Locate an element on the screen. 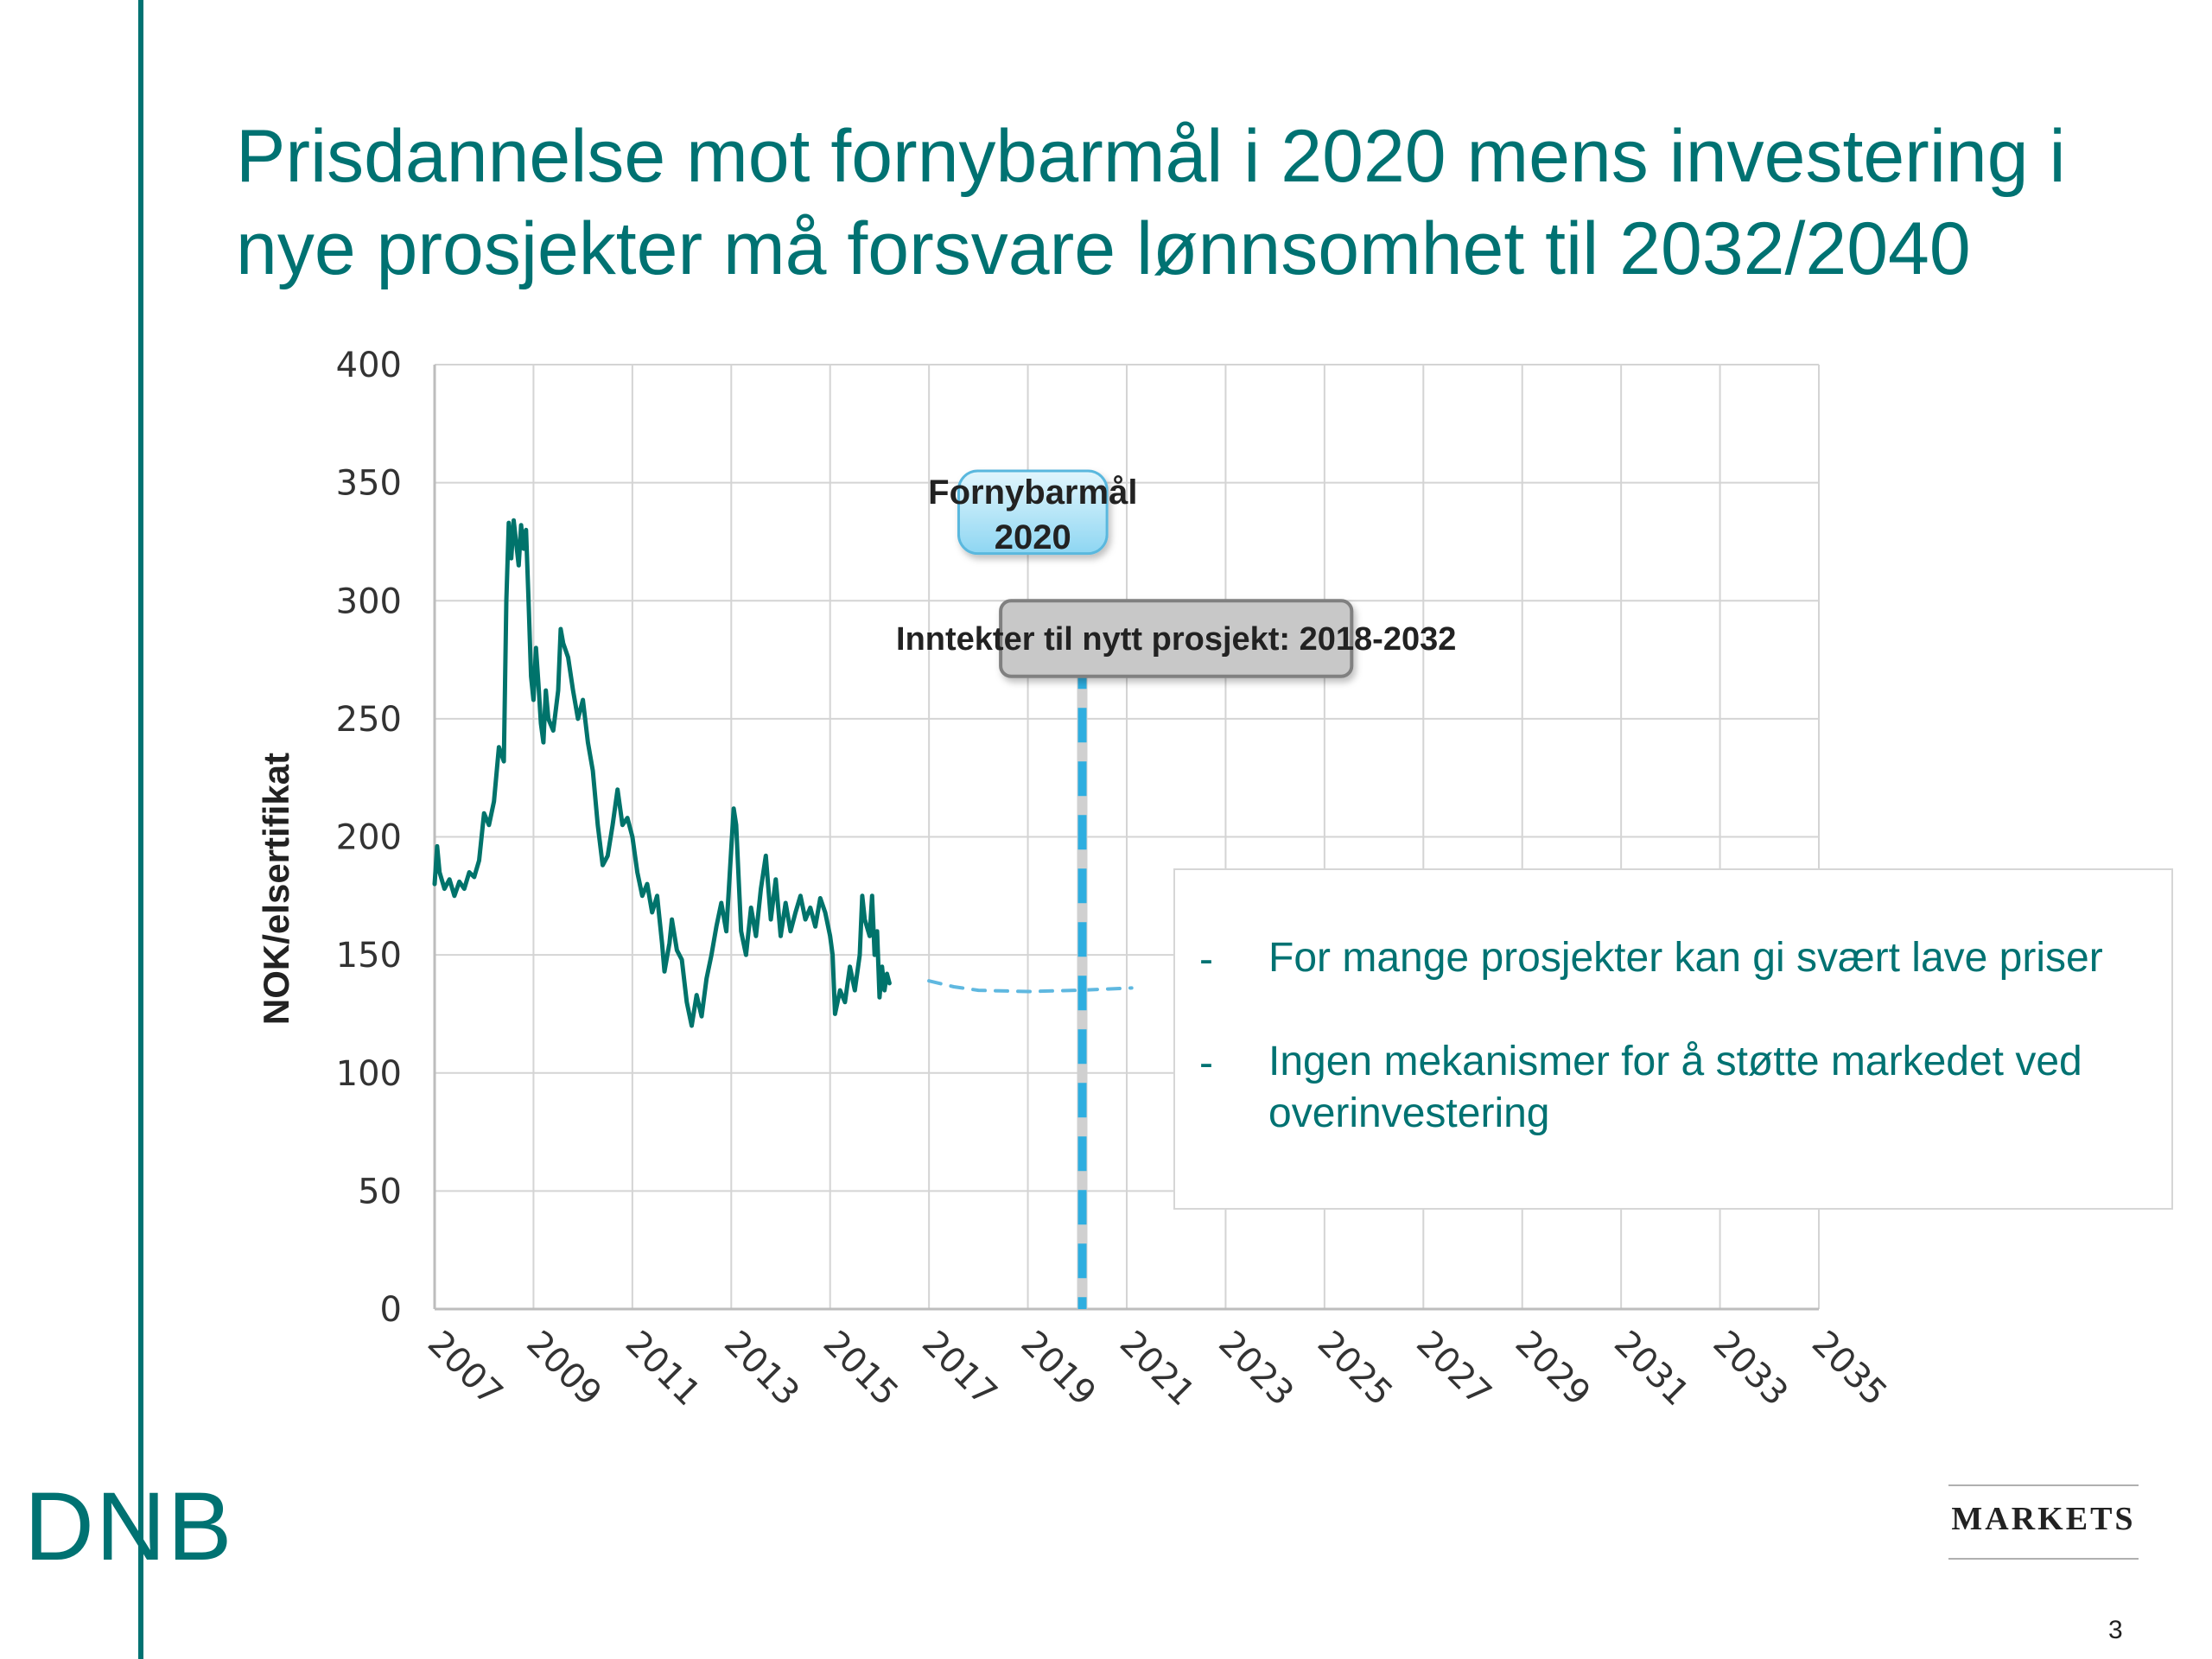 The width and height of the screenshot is (2212, 1659). x-tick-label-2011: 2011 is located at coordinates (663, 1369).